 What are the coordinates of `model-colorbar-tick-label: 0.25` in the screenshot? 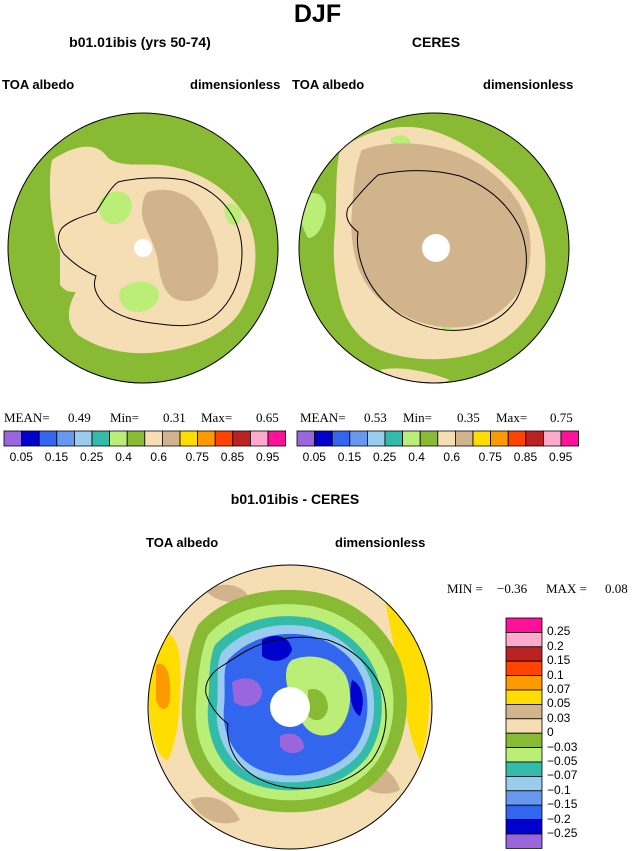 It's located at (92, 457).